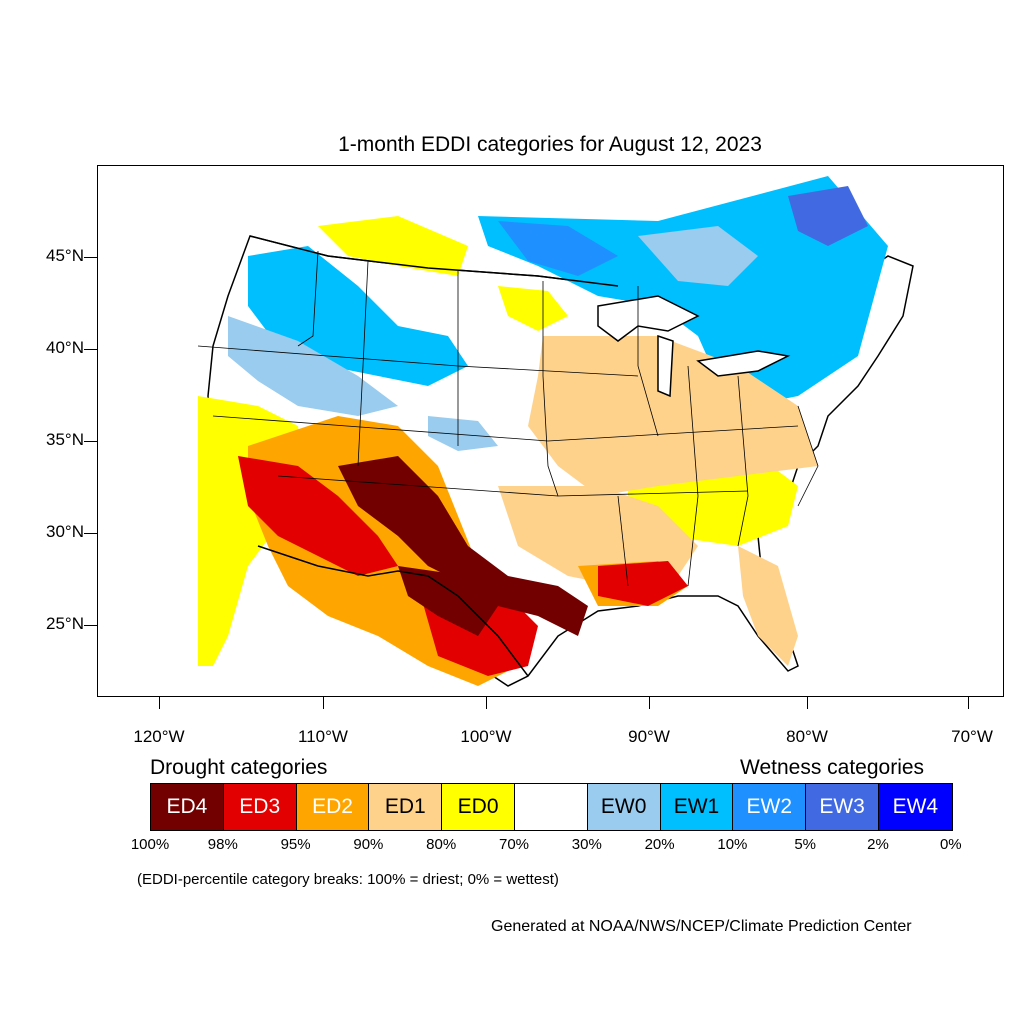 The image size is (1024, 1024). I want to click on legend-box-ed2: ED2, so click(333, 807).